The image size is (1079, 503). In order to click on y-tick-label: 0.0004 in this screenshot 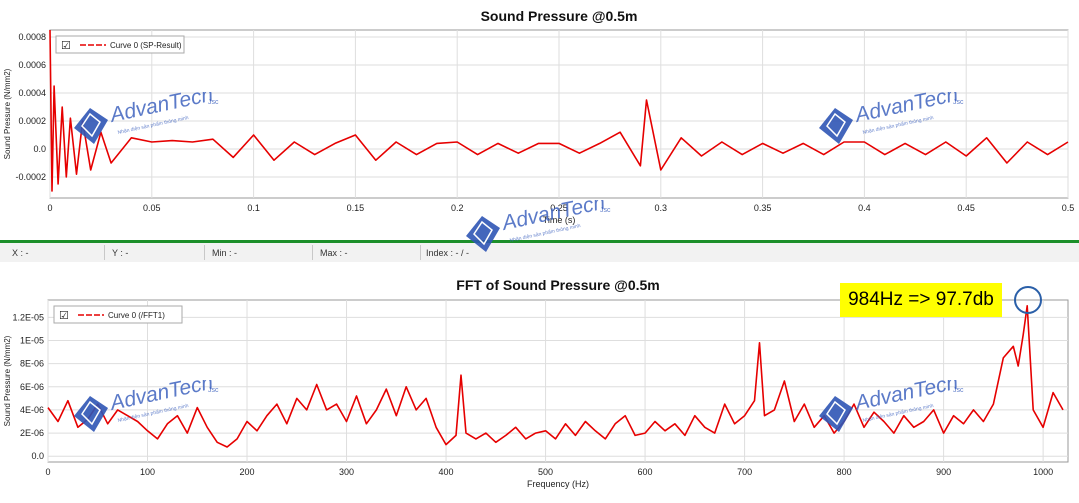, I will do `click(32, 93)`.